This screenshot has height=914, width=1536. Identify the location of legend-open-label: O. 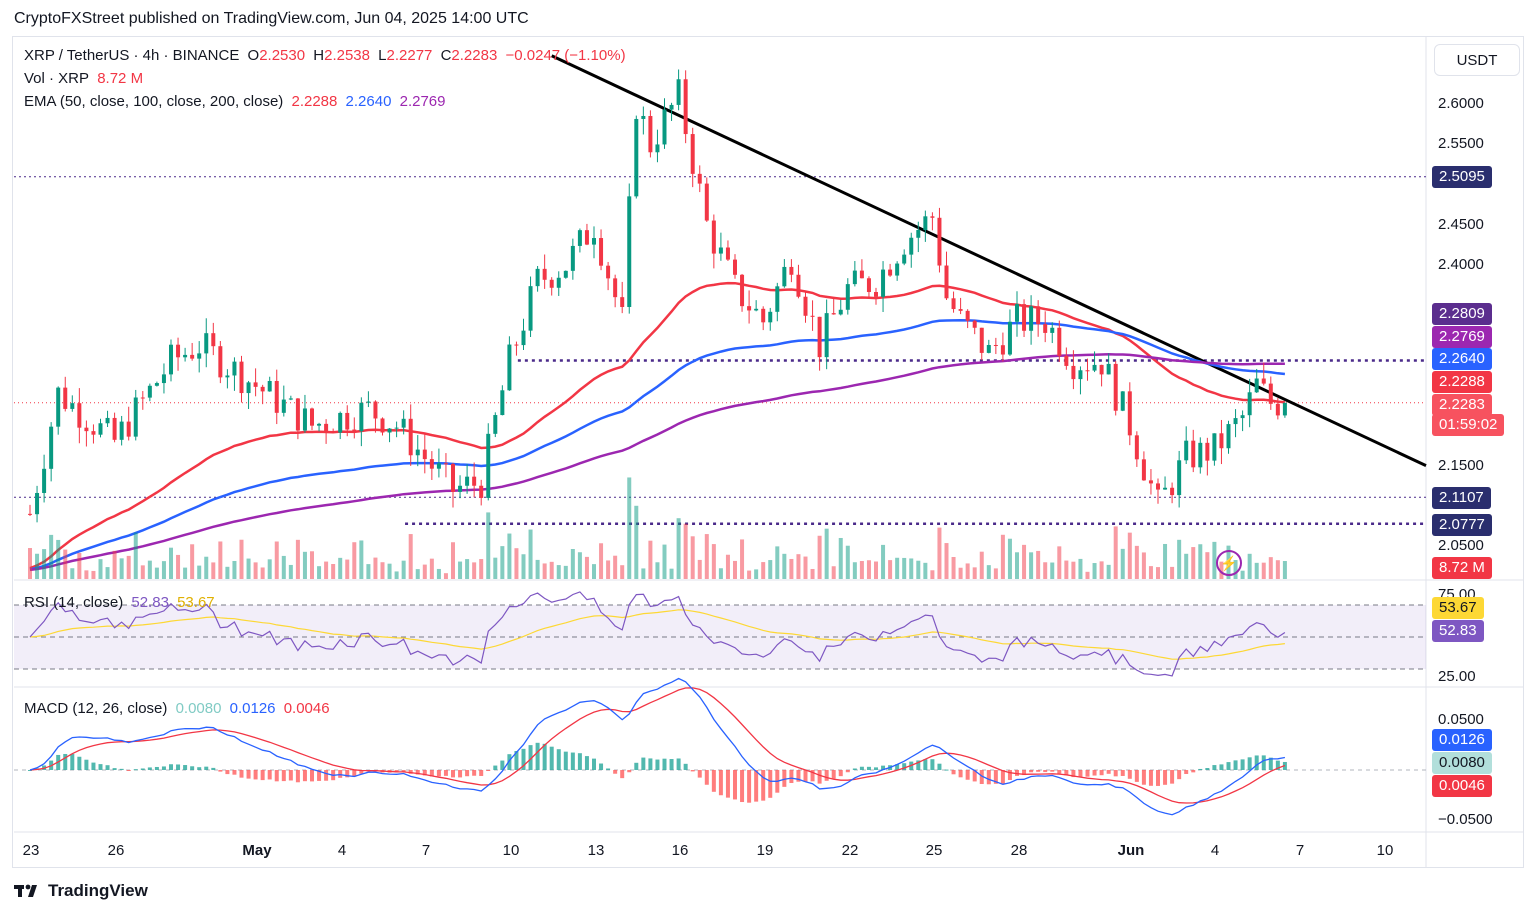
(253, 55).